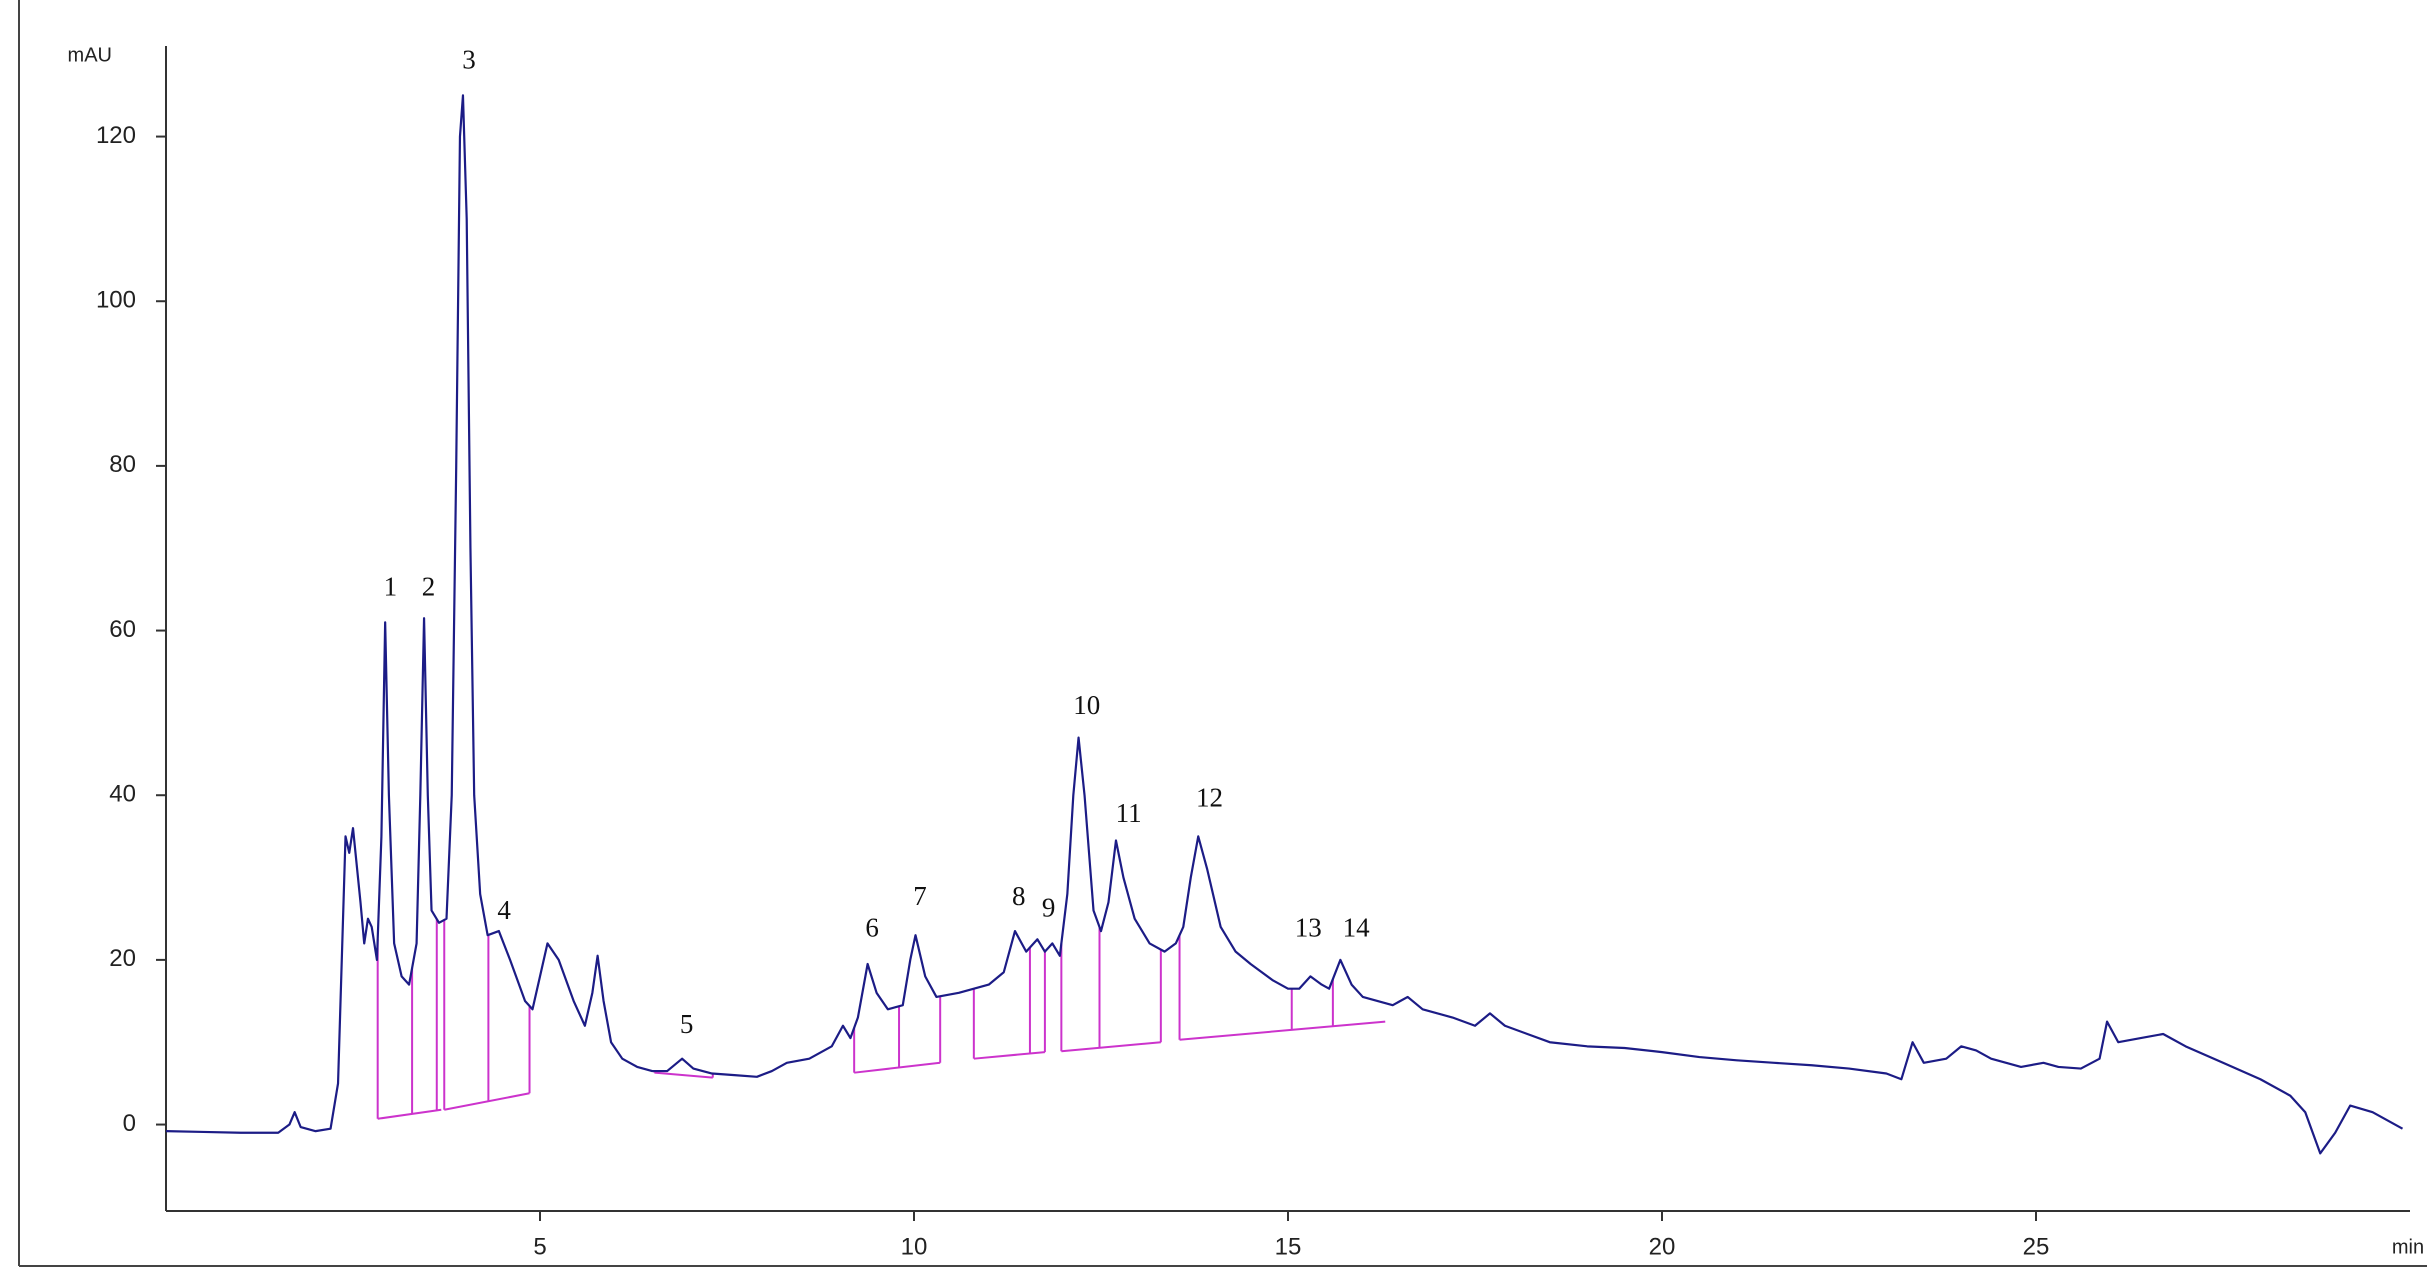 The image size is (2427, 1279). Describe the element at coordinates (122, 794) in the screenshot. I see `y-tick-label: 40` at that location.